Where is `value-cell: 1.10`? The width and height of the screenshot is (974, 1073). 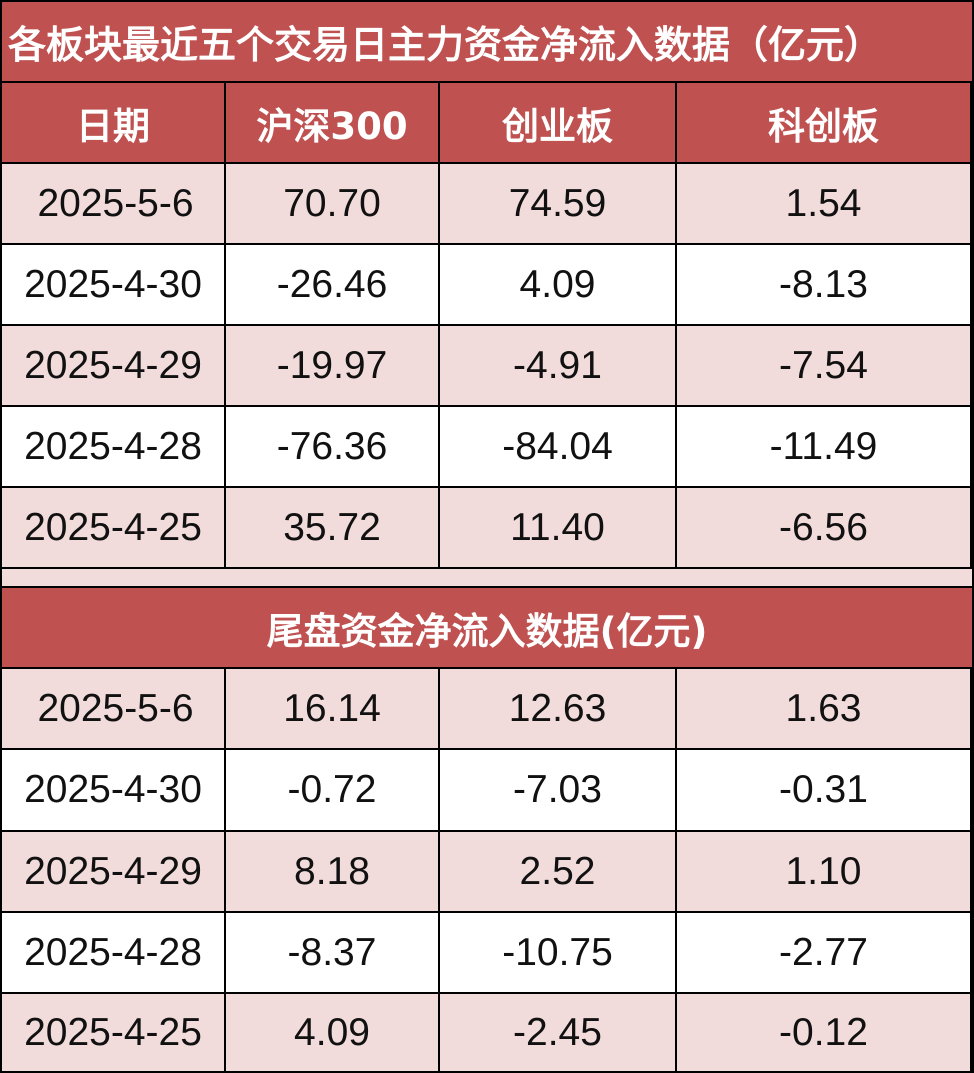
value-cell: 1.10 is located at coordinates (823, 871).